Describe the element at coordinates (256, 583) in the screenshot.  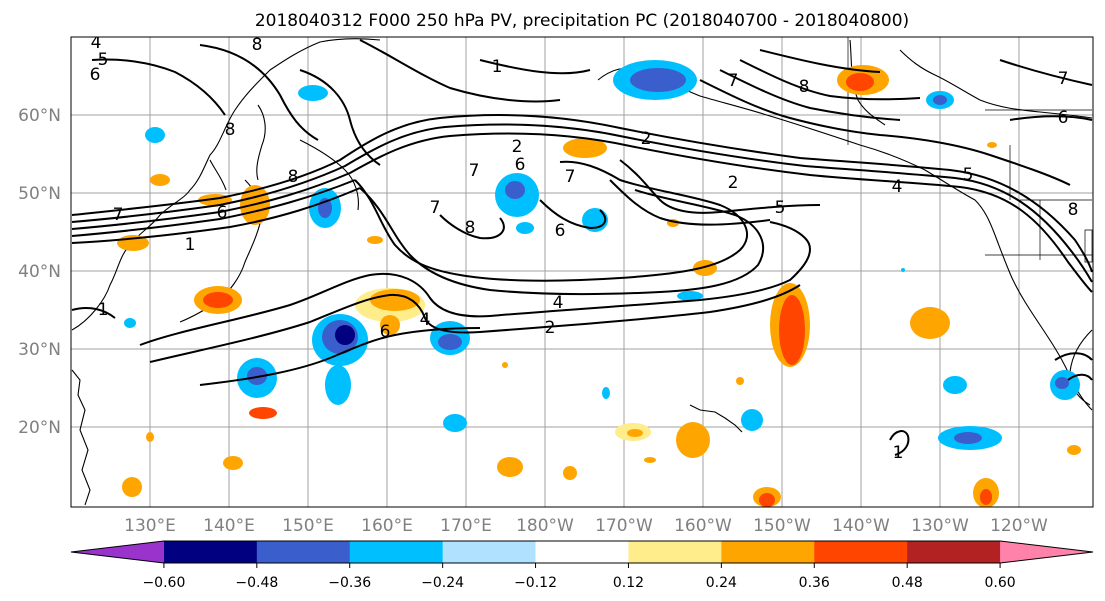
I see `colorbar-tick-label: −0.48` at that location.